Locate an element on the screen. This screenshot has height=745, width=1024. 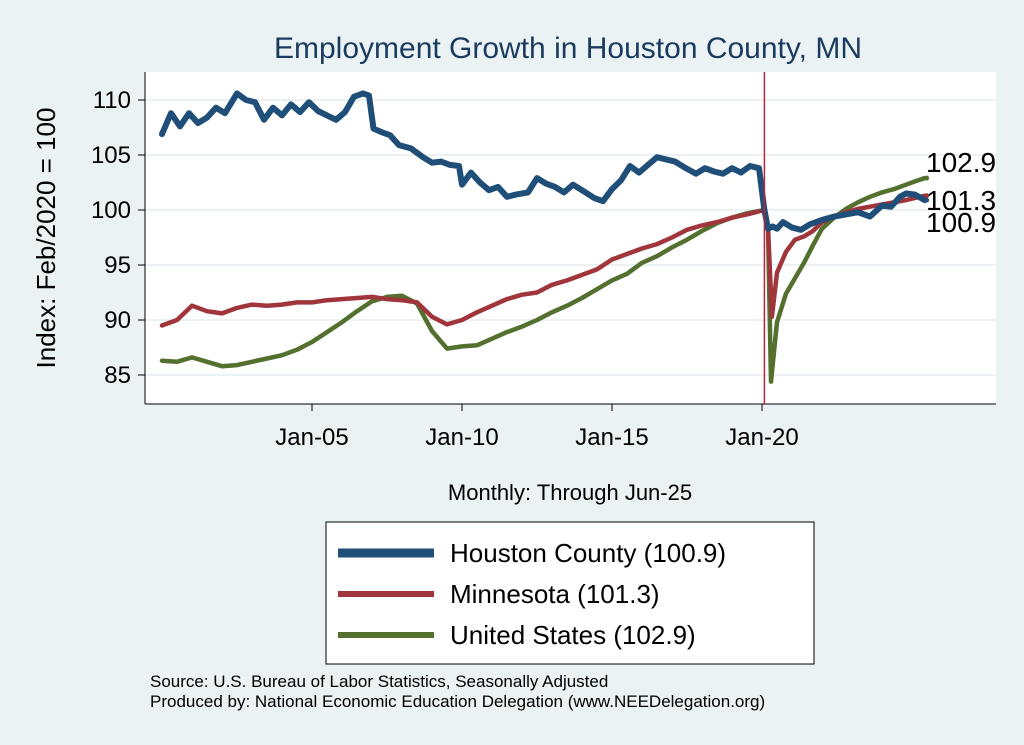
series-line-minnesota is located at coordinates (543, 260).